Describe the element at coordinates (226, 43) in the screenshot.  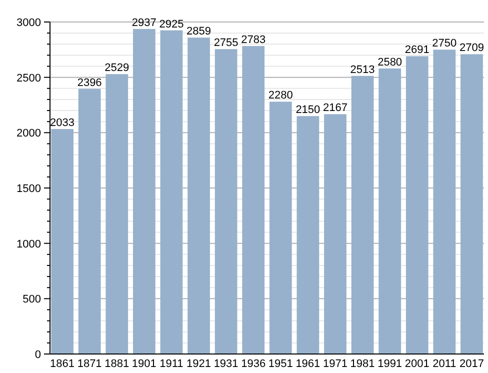
I see `data-label: 2755` at that location.